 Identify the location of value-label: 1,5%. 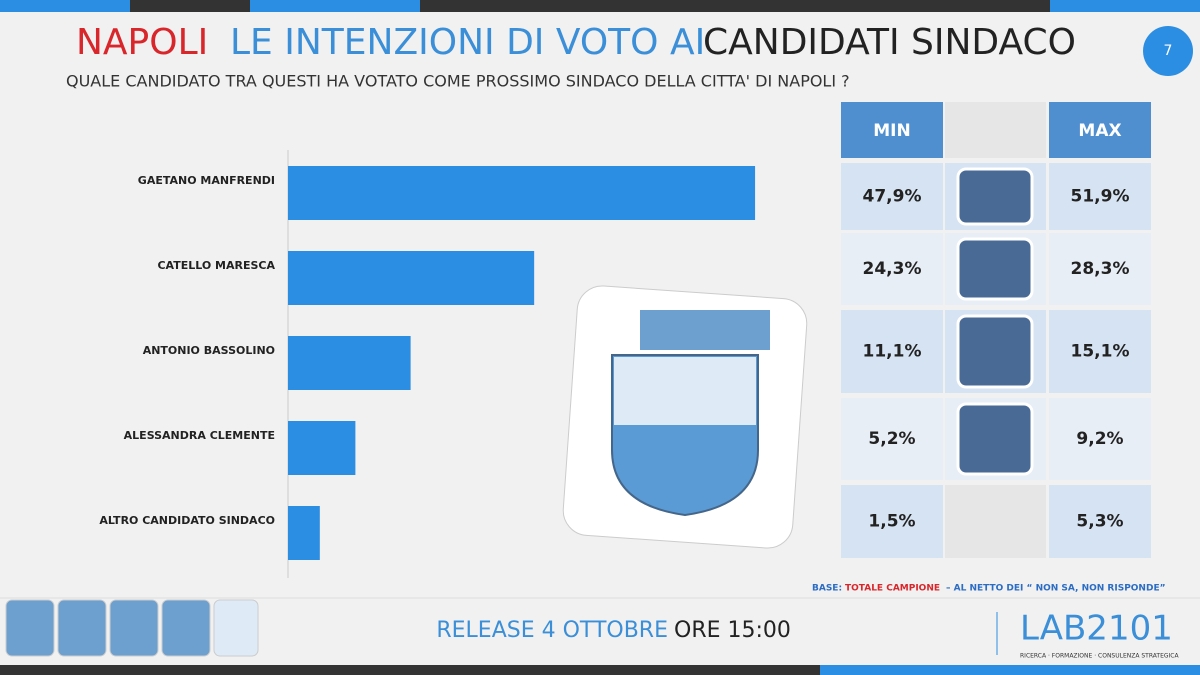
(891, 522).